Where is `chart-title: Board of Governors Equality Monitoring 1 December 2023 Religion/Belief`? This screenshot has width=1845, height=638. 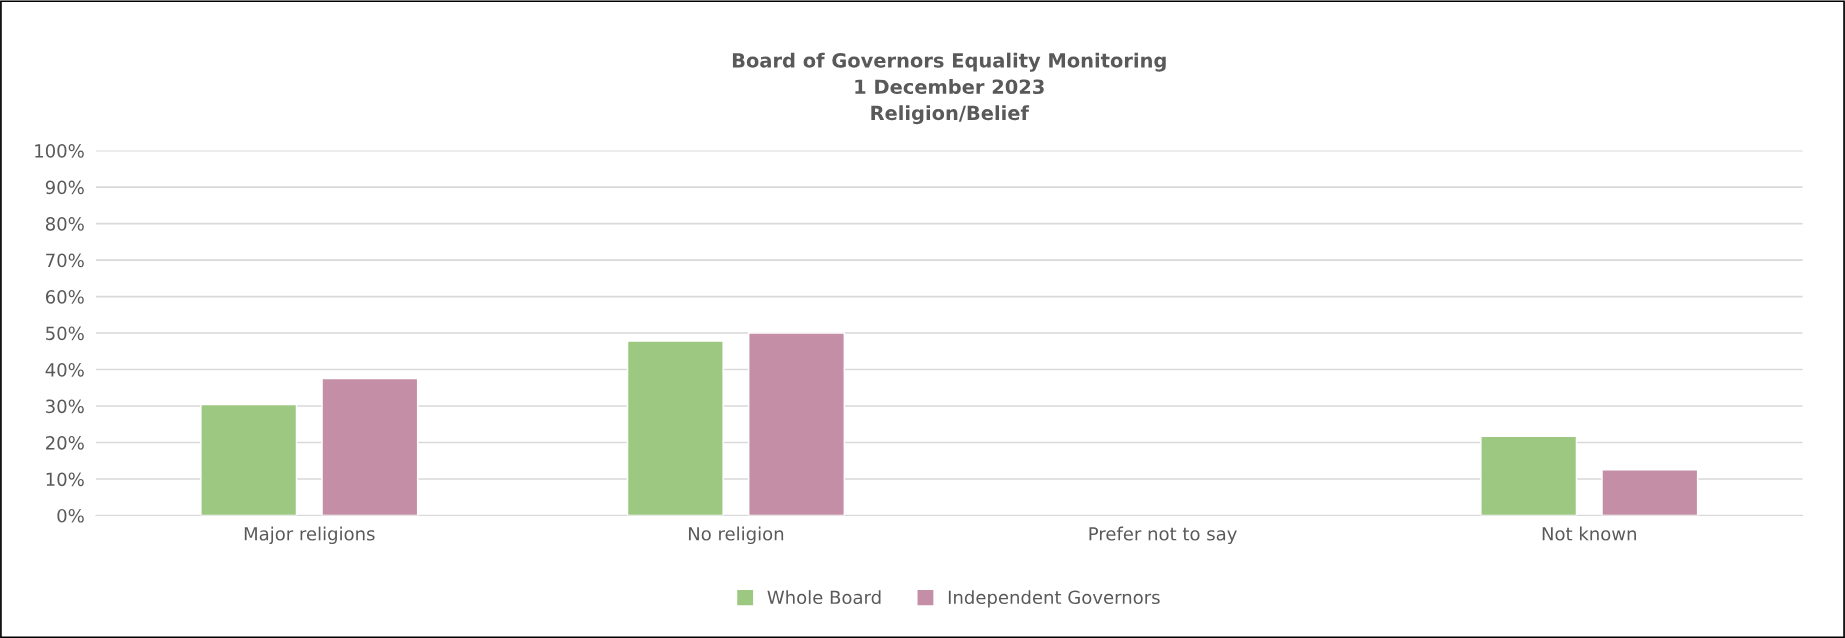 chart-title: Board of Governors Equality Monitoring 1 December 2023 Religion/Belief is located at coordinates (949, 88).